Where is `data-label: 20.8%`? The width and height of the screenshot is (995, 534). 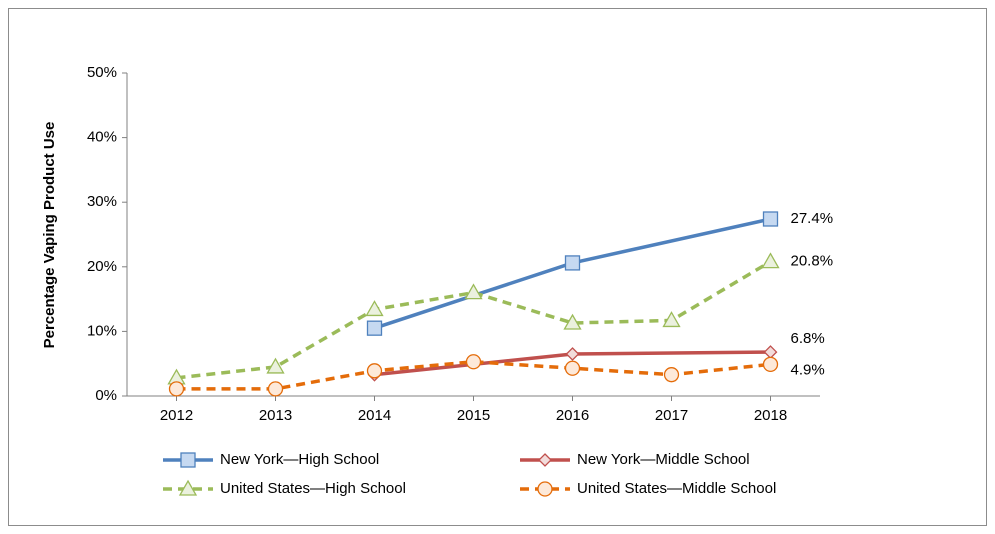 data-label: 20.8% is located at coordinates (812, 261).